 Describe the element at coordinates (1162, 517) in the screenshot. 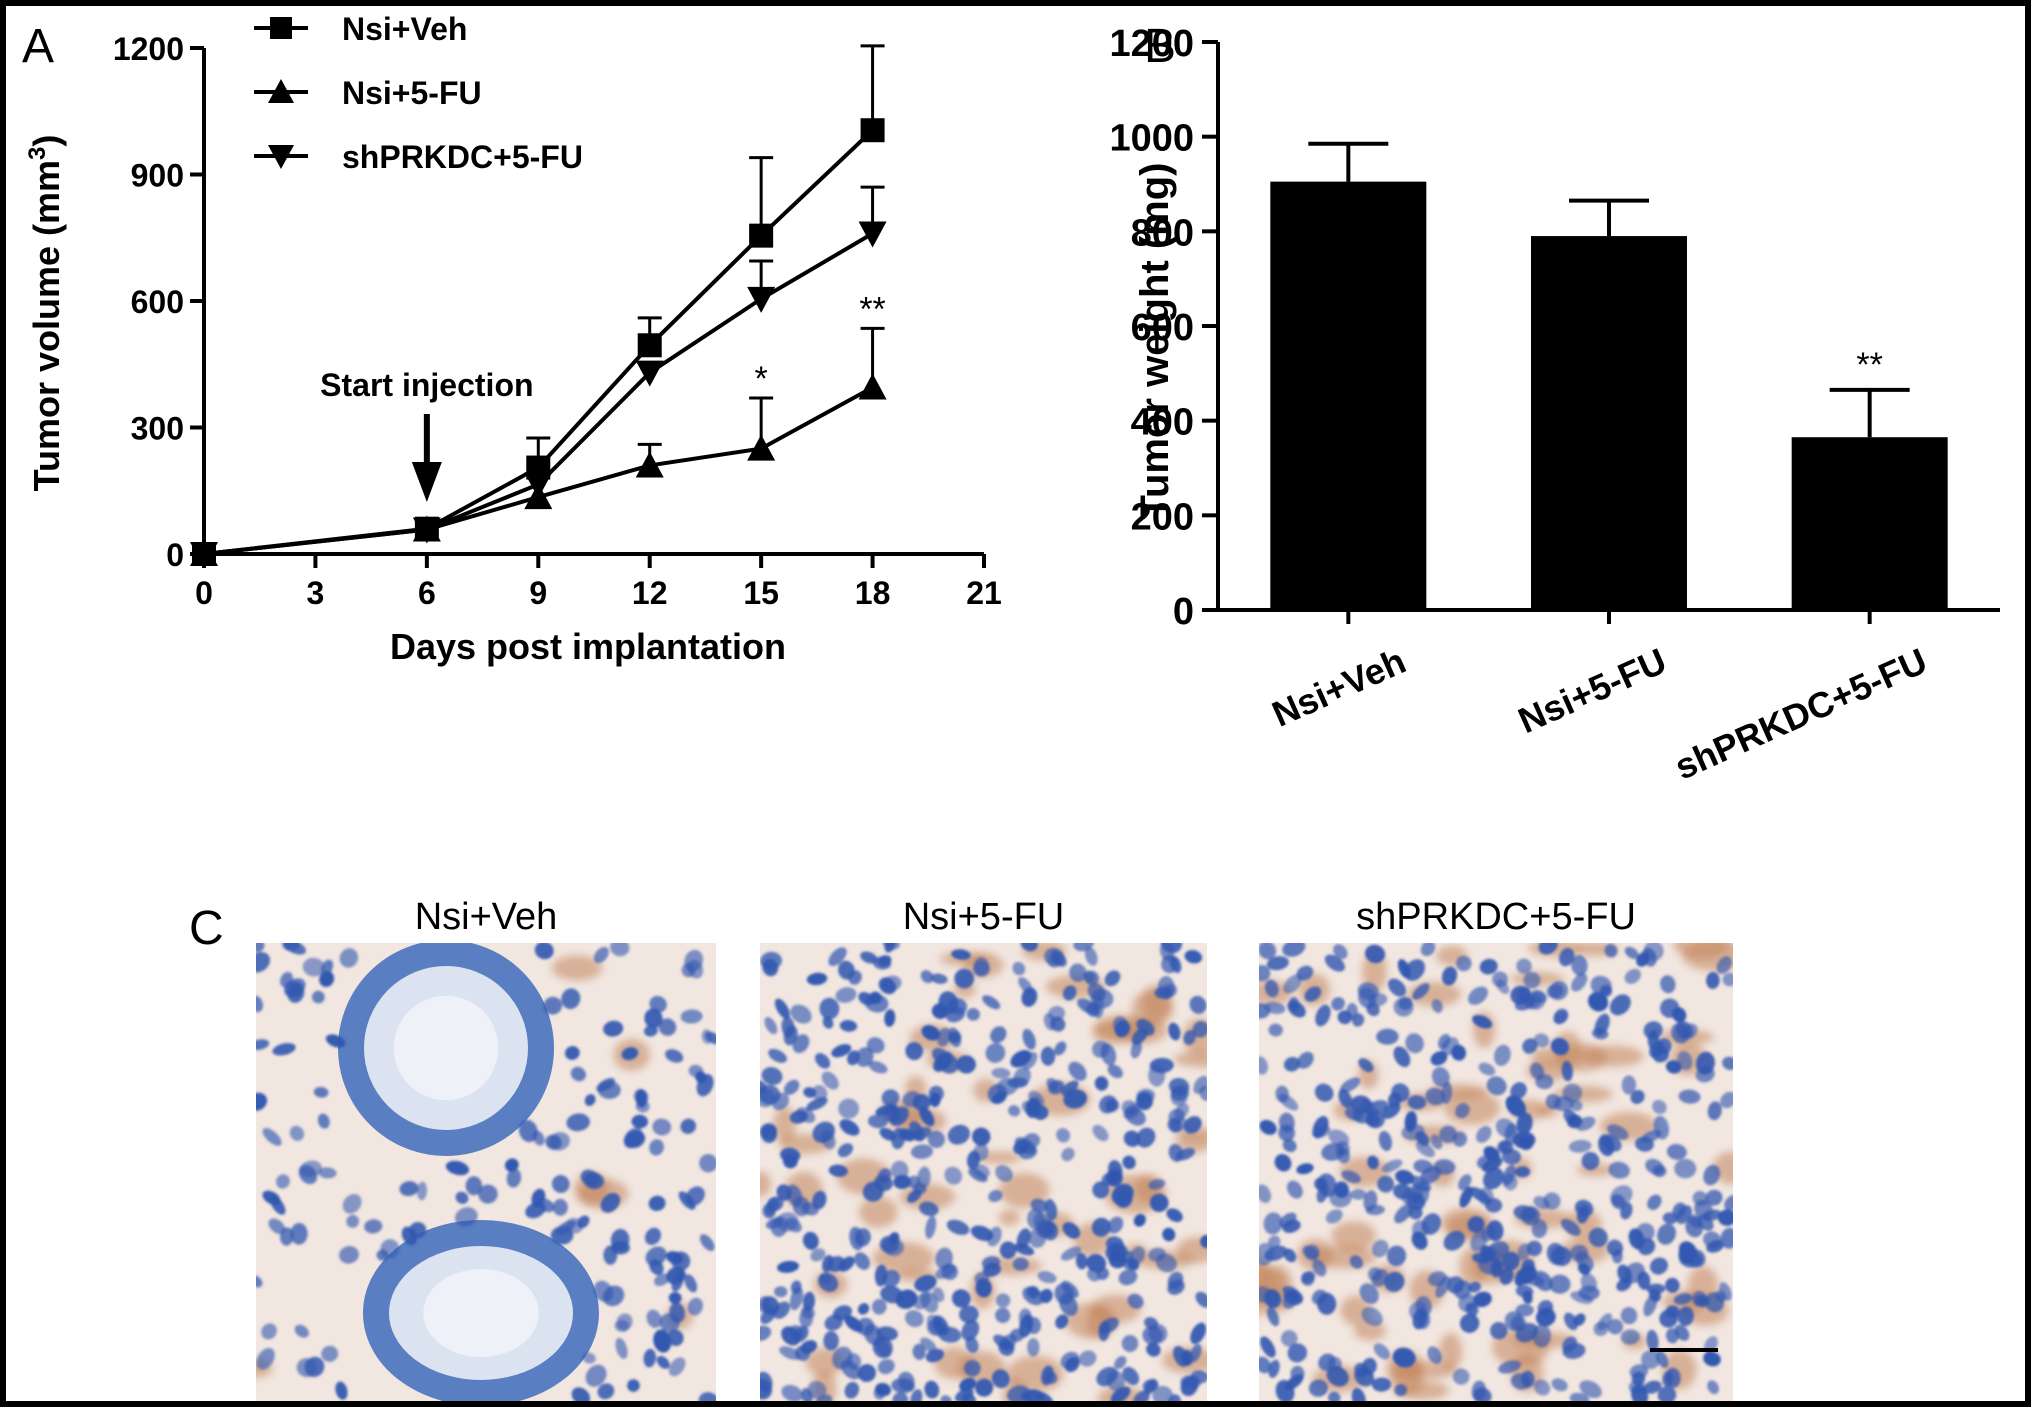

I see `chart-b-y-tick-label: 200` at that location.